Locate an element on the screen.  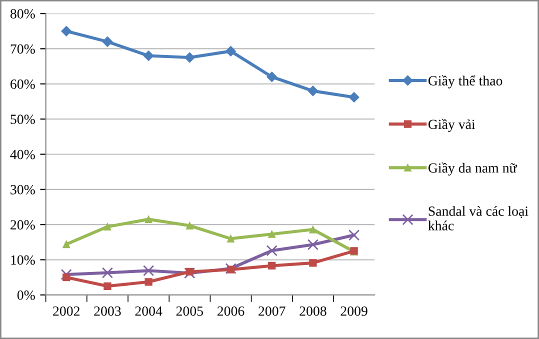
y-tick-label: 30% is located at coordinates (22, 189).